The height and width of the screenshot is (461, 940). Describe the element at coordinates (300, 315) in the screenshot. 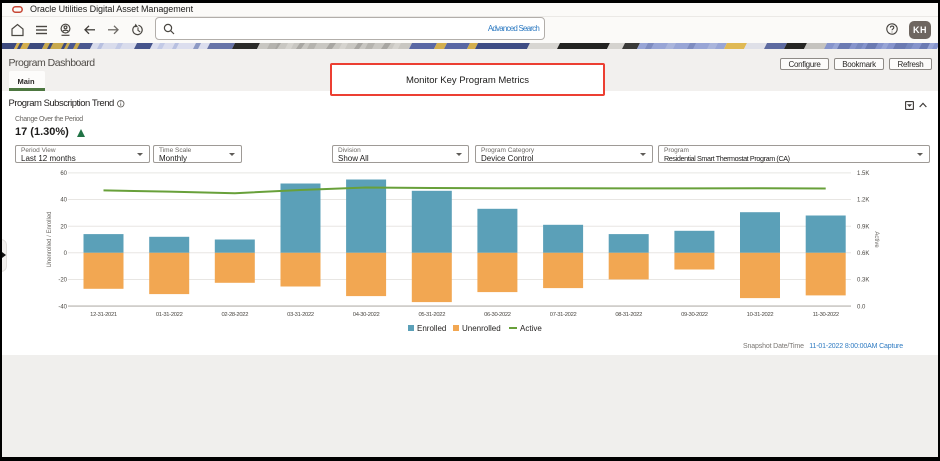

I see `svg-text: 03-31-2022` at that location.